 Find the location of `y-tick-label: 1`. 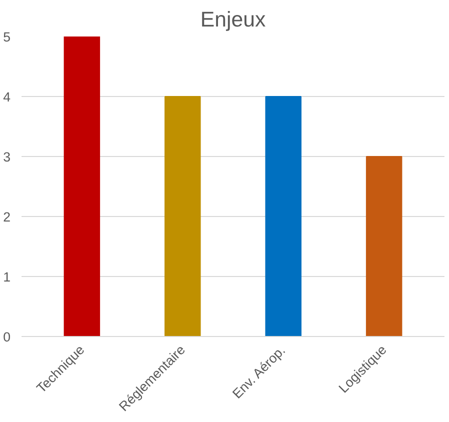

y-tick-label: 1 is located at coordinates (7, 277).